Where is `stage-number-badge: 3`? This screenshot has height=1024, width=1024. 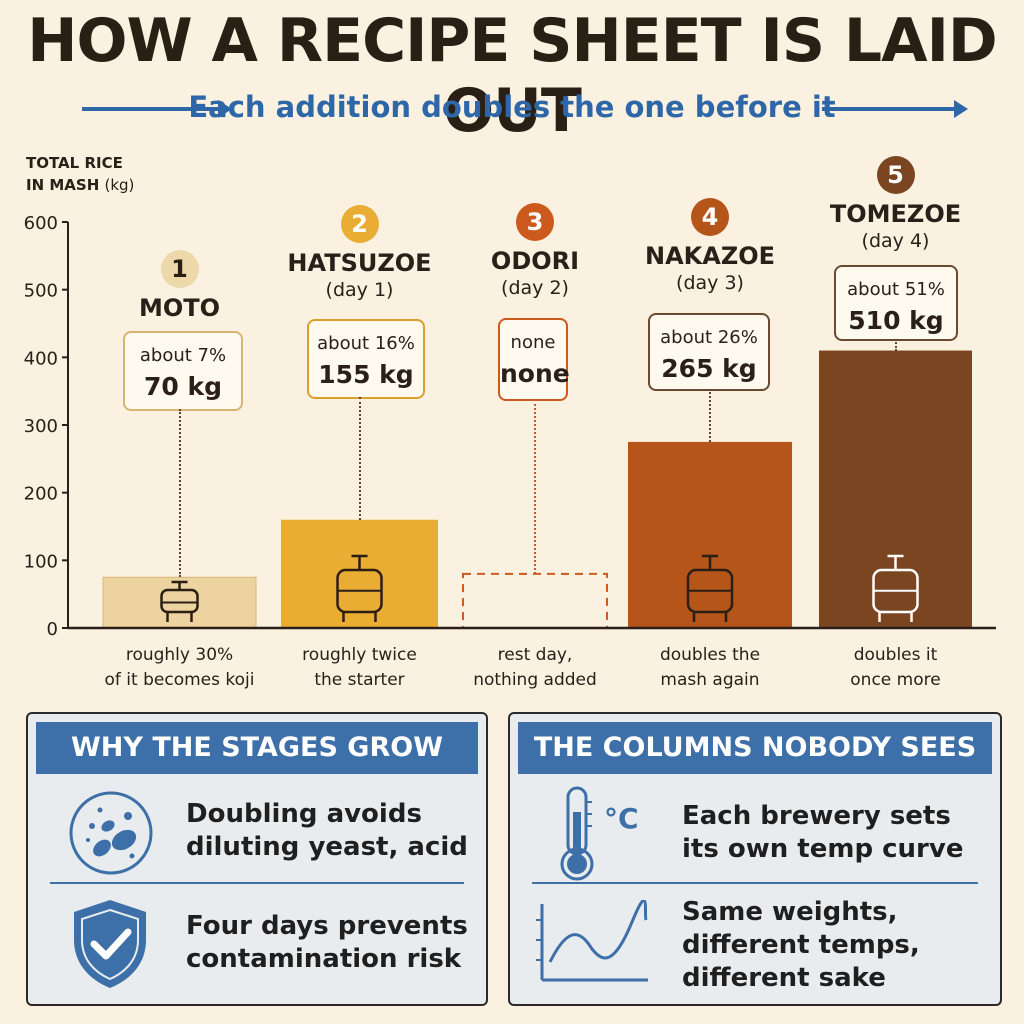
stage-number-badge: 3 is located at coordinates (535, 222).